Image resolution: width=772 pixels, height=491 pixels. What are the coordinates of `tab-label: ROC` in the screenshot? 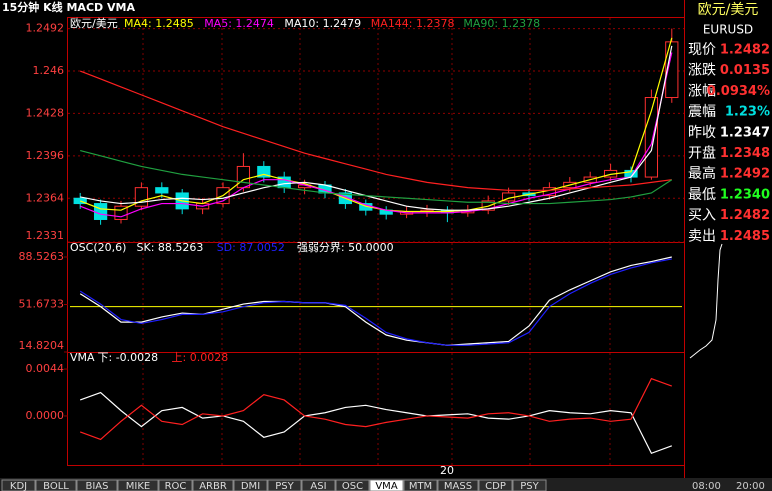 It's located at (176, 486).